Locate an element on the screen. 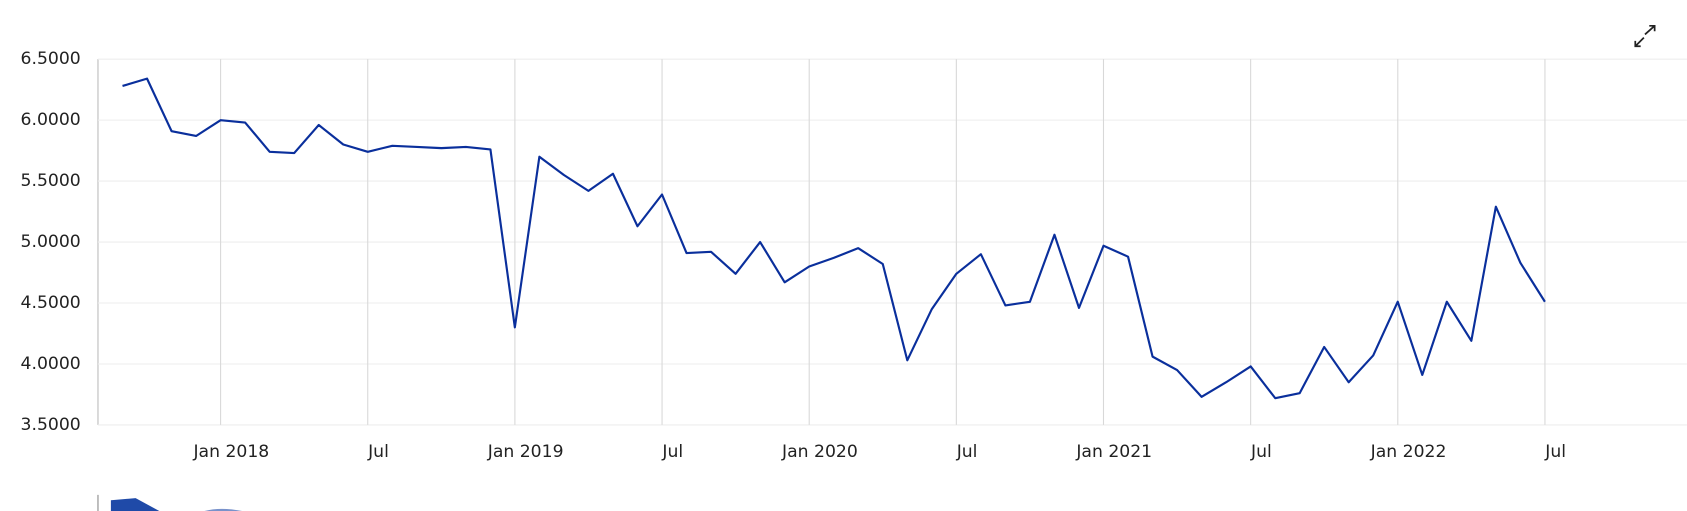 The image size is (1687, 511). x-tick-label: Jan 2021 is located at coordinates (1113, 452).